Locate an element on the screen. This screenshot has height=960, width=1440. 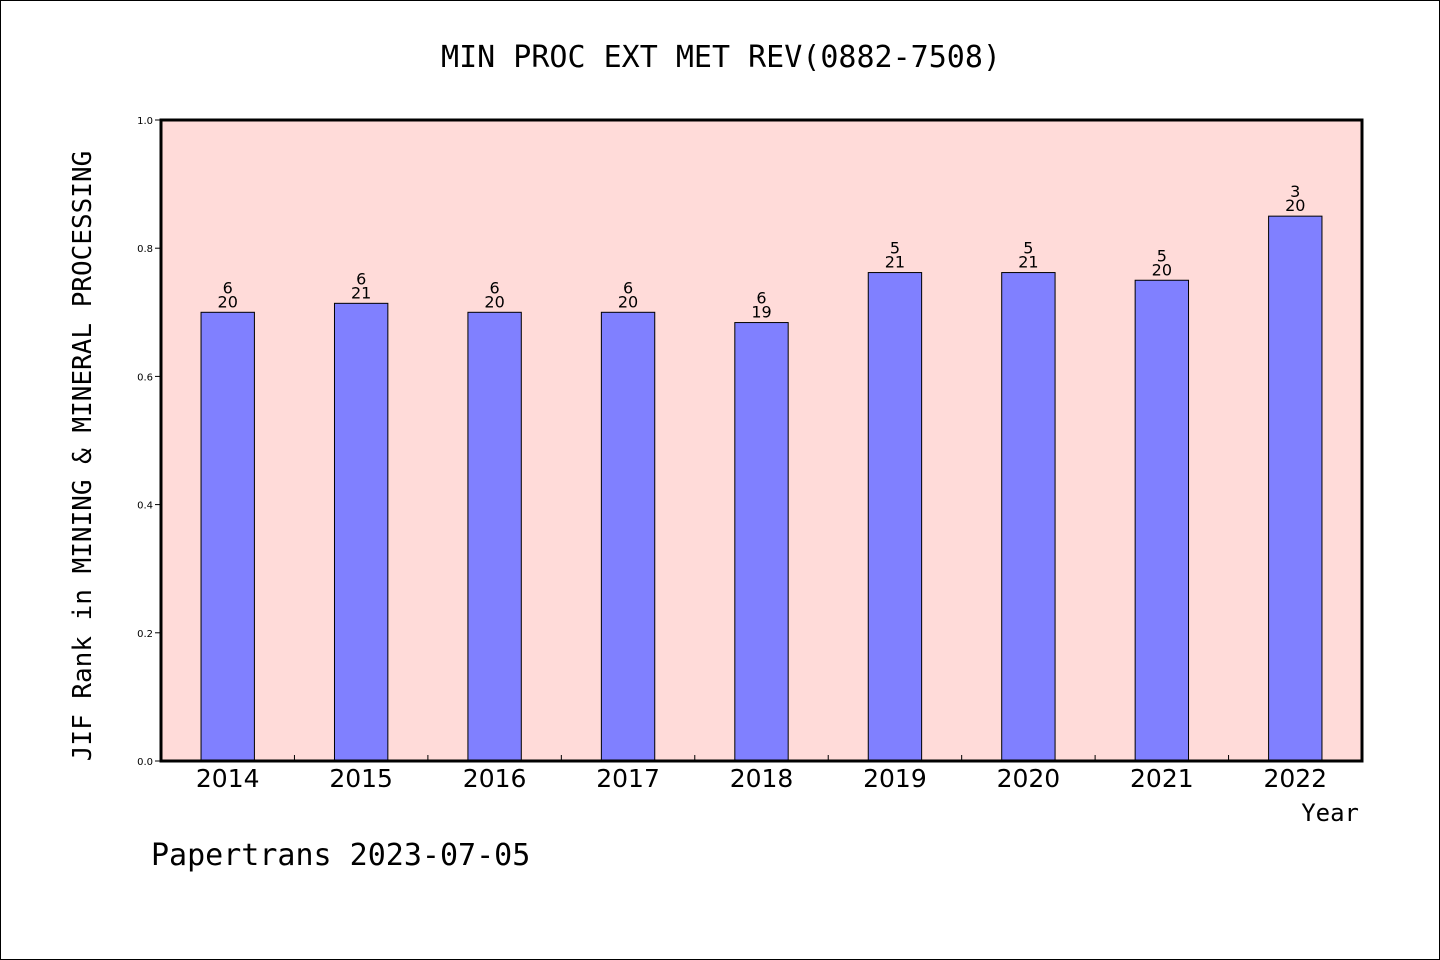
bar-rank-label: 3 is located at coordinates (1295, 191).